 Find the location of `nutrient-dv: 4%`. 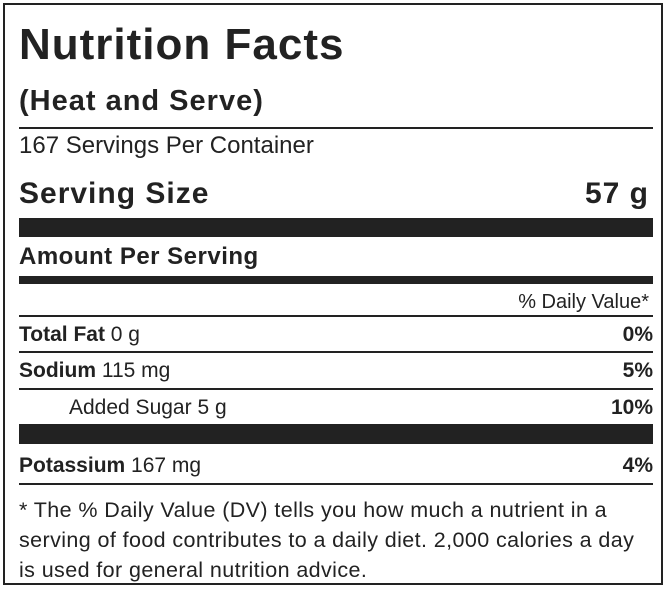

nutrient-dv: 4% is located at coordinates (637, 465).